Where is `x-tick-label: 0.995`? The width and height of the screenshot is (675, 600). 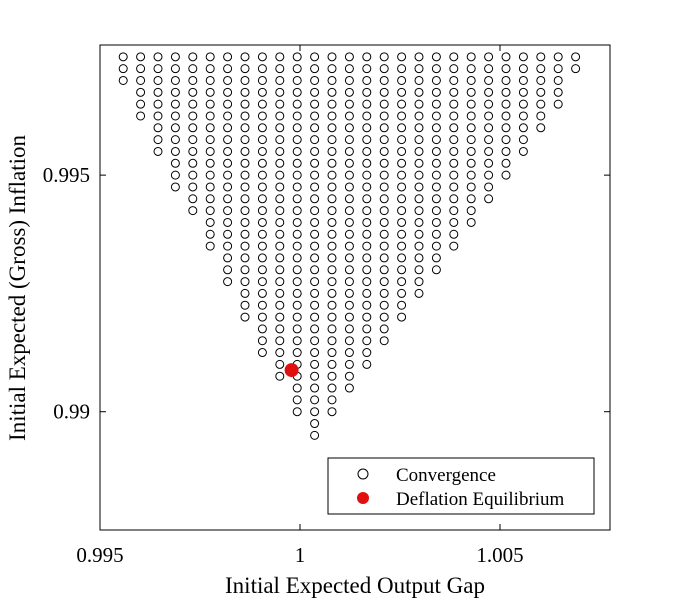
x-tick-label: 0.995 is located at coordinates (99, 555).